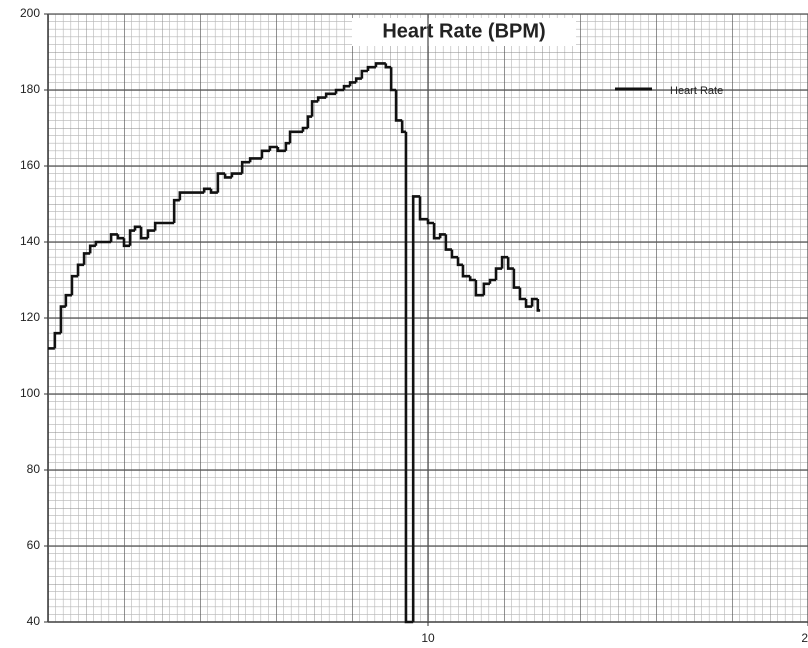 This screenshot has width=808, height=648. I want to click on y-tick-label: 60, so click(34, 545).